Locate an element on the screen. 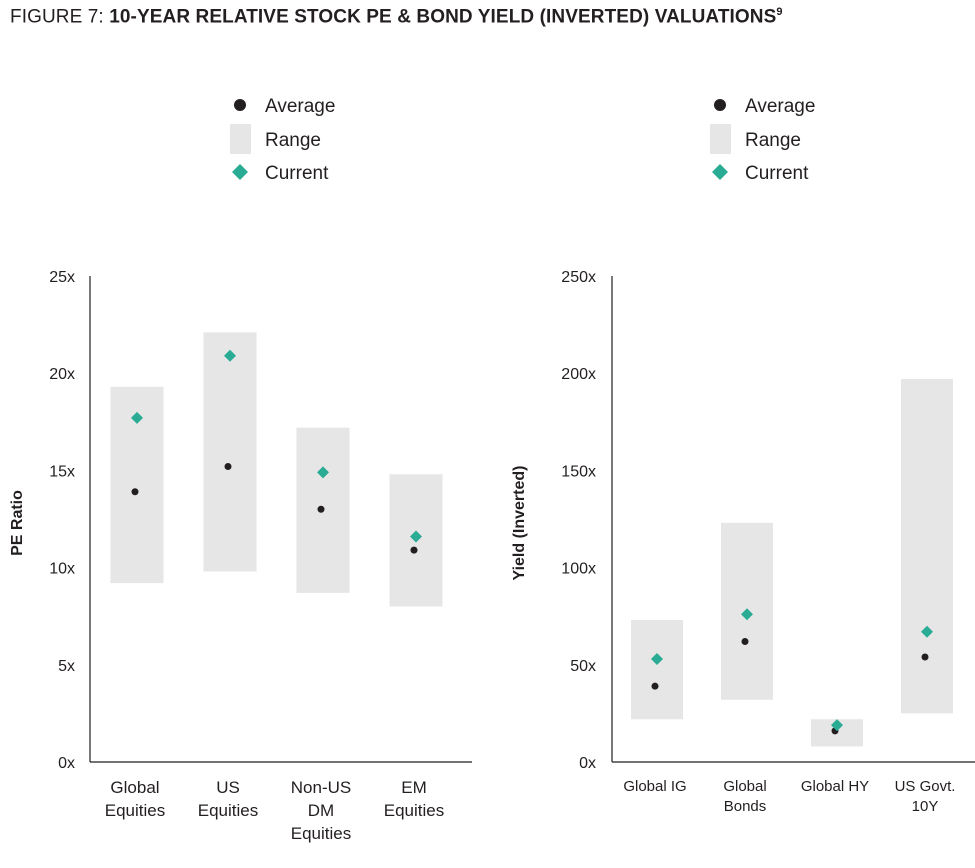 The image size is (975, 868). chart2-category-label: Global is located at coordinates (744, 786).